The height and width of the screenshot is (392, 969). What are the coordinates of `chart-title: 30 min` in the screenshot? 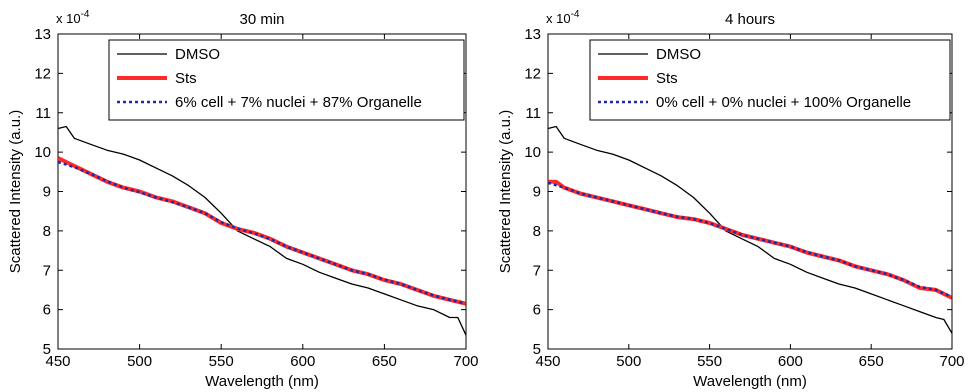 It's located at (261, 19).